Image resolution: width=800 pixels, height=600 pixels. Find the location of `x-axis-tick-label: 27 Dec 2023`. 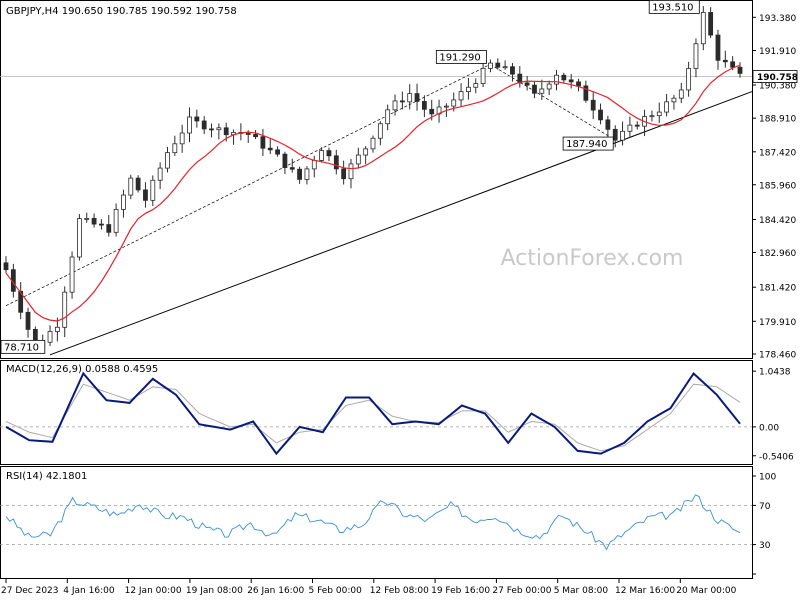

x-axis-tick-label: 27 Dec 2023 is located at coordinates (30, 591).